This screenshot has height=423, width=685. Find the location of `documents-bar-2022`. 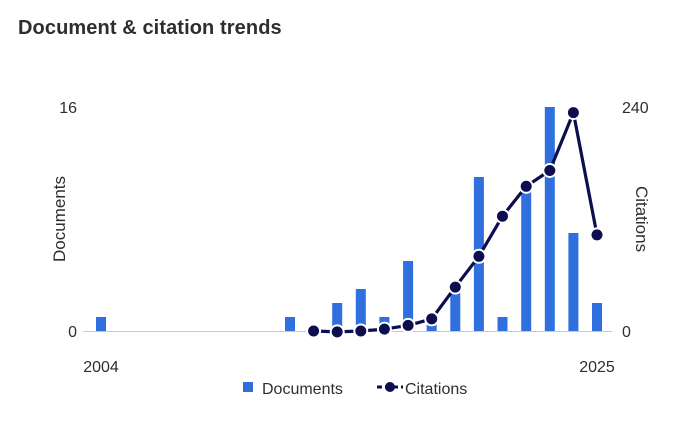

documents-bar-2022 is located at coordinates (526, 261).